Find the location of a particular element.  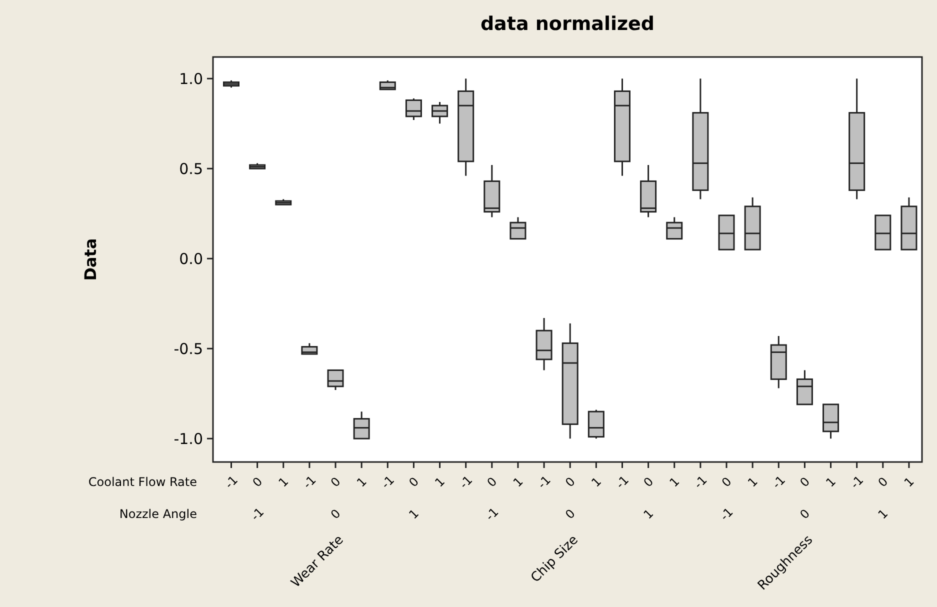

chart-title: data normalized is located at coordinates (567, 24).